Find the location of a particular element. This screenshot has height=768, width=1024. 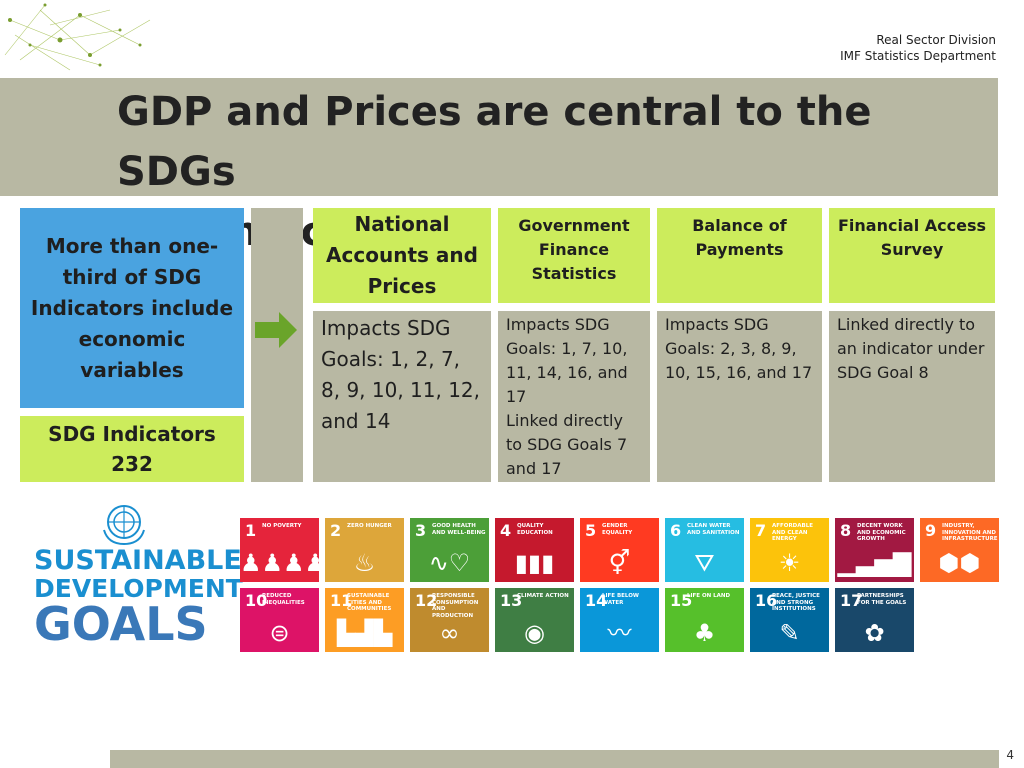

col-2-body-2: Linked directly to SDG Goals 7 and 17 is located at coordinates (567, 444).